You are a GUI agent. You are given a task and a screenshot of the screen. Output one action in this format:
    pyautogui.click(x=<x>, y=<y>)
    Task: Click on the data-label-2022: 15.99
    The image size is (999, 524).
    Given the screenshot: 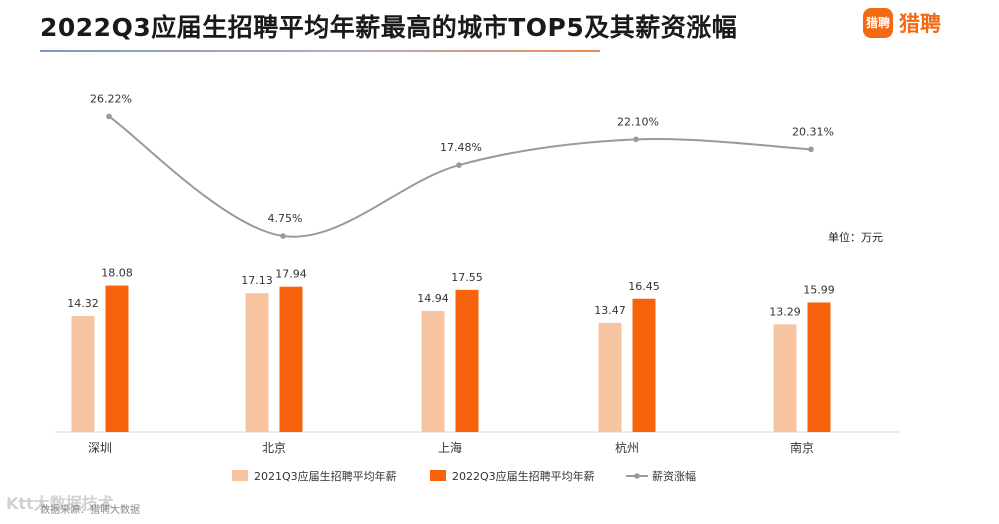 What is the action you would take?
    pyautogui.click(x=819, y=289)
    